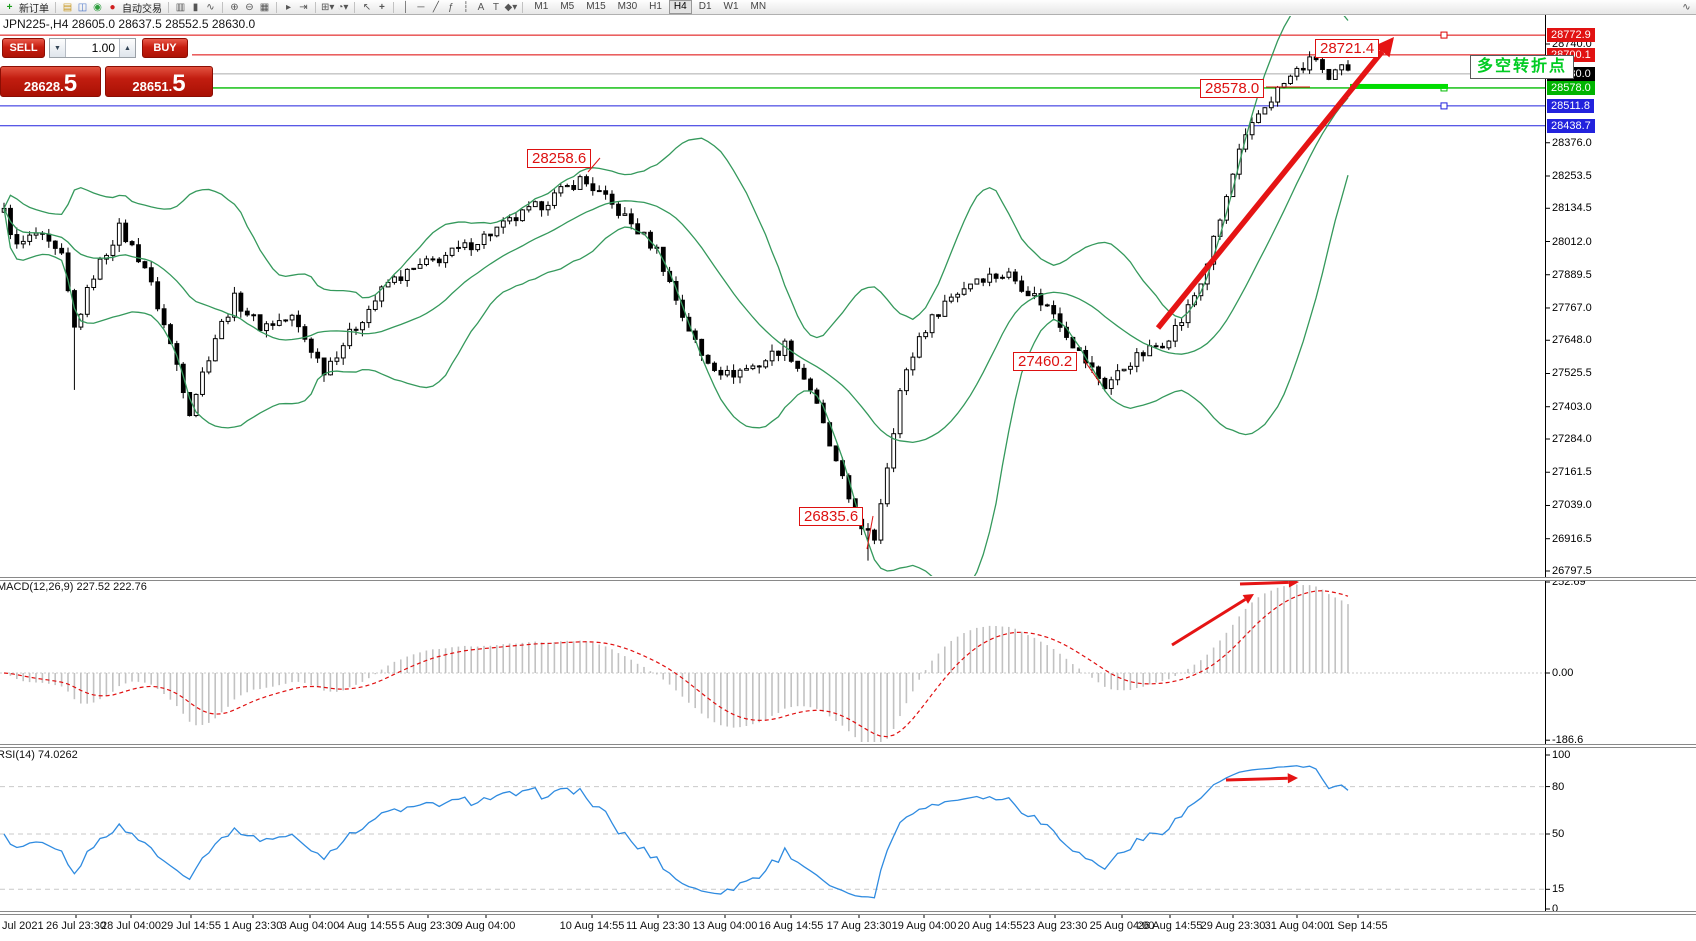  What do you see at coordinates (1555, 909) in the screenshot?
I see `rsi-tick: 0` at bounding box center [1555, 909].